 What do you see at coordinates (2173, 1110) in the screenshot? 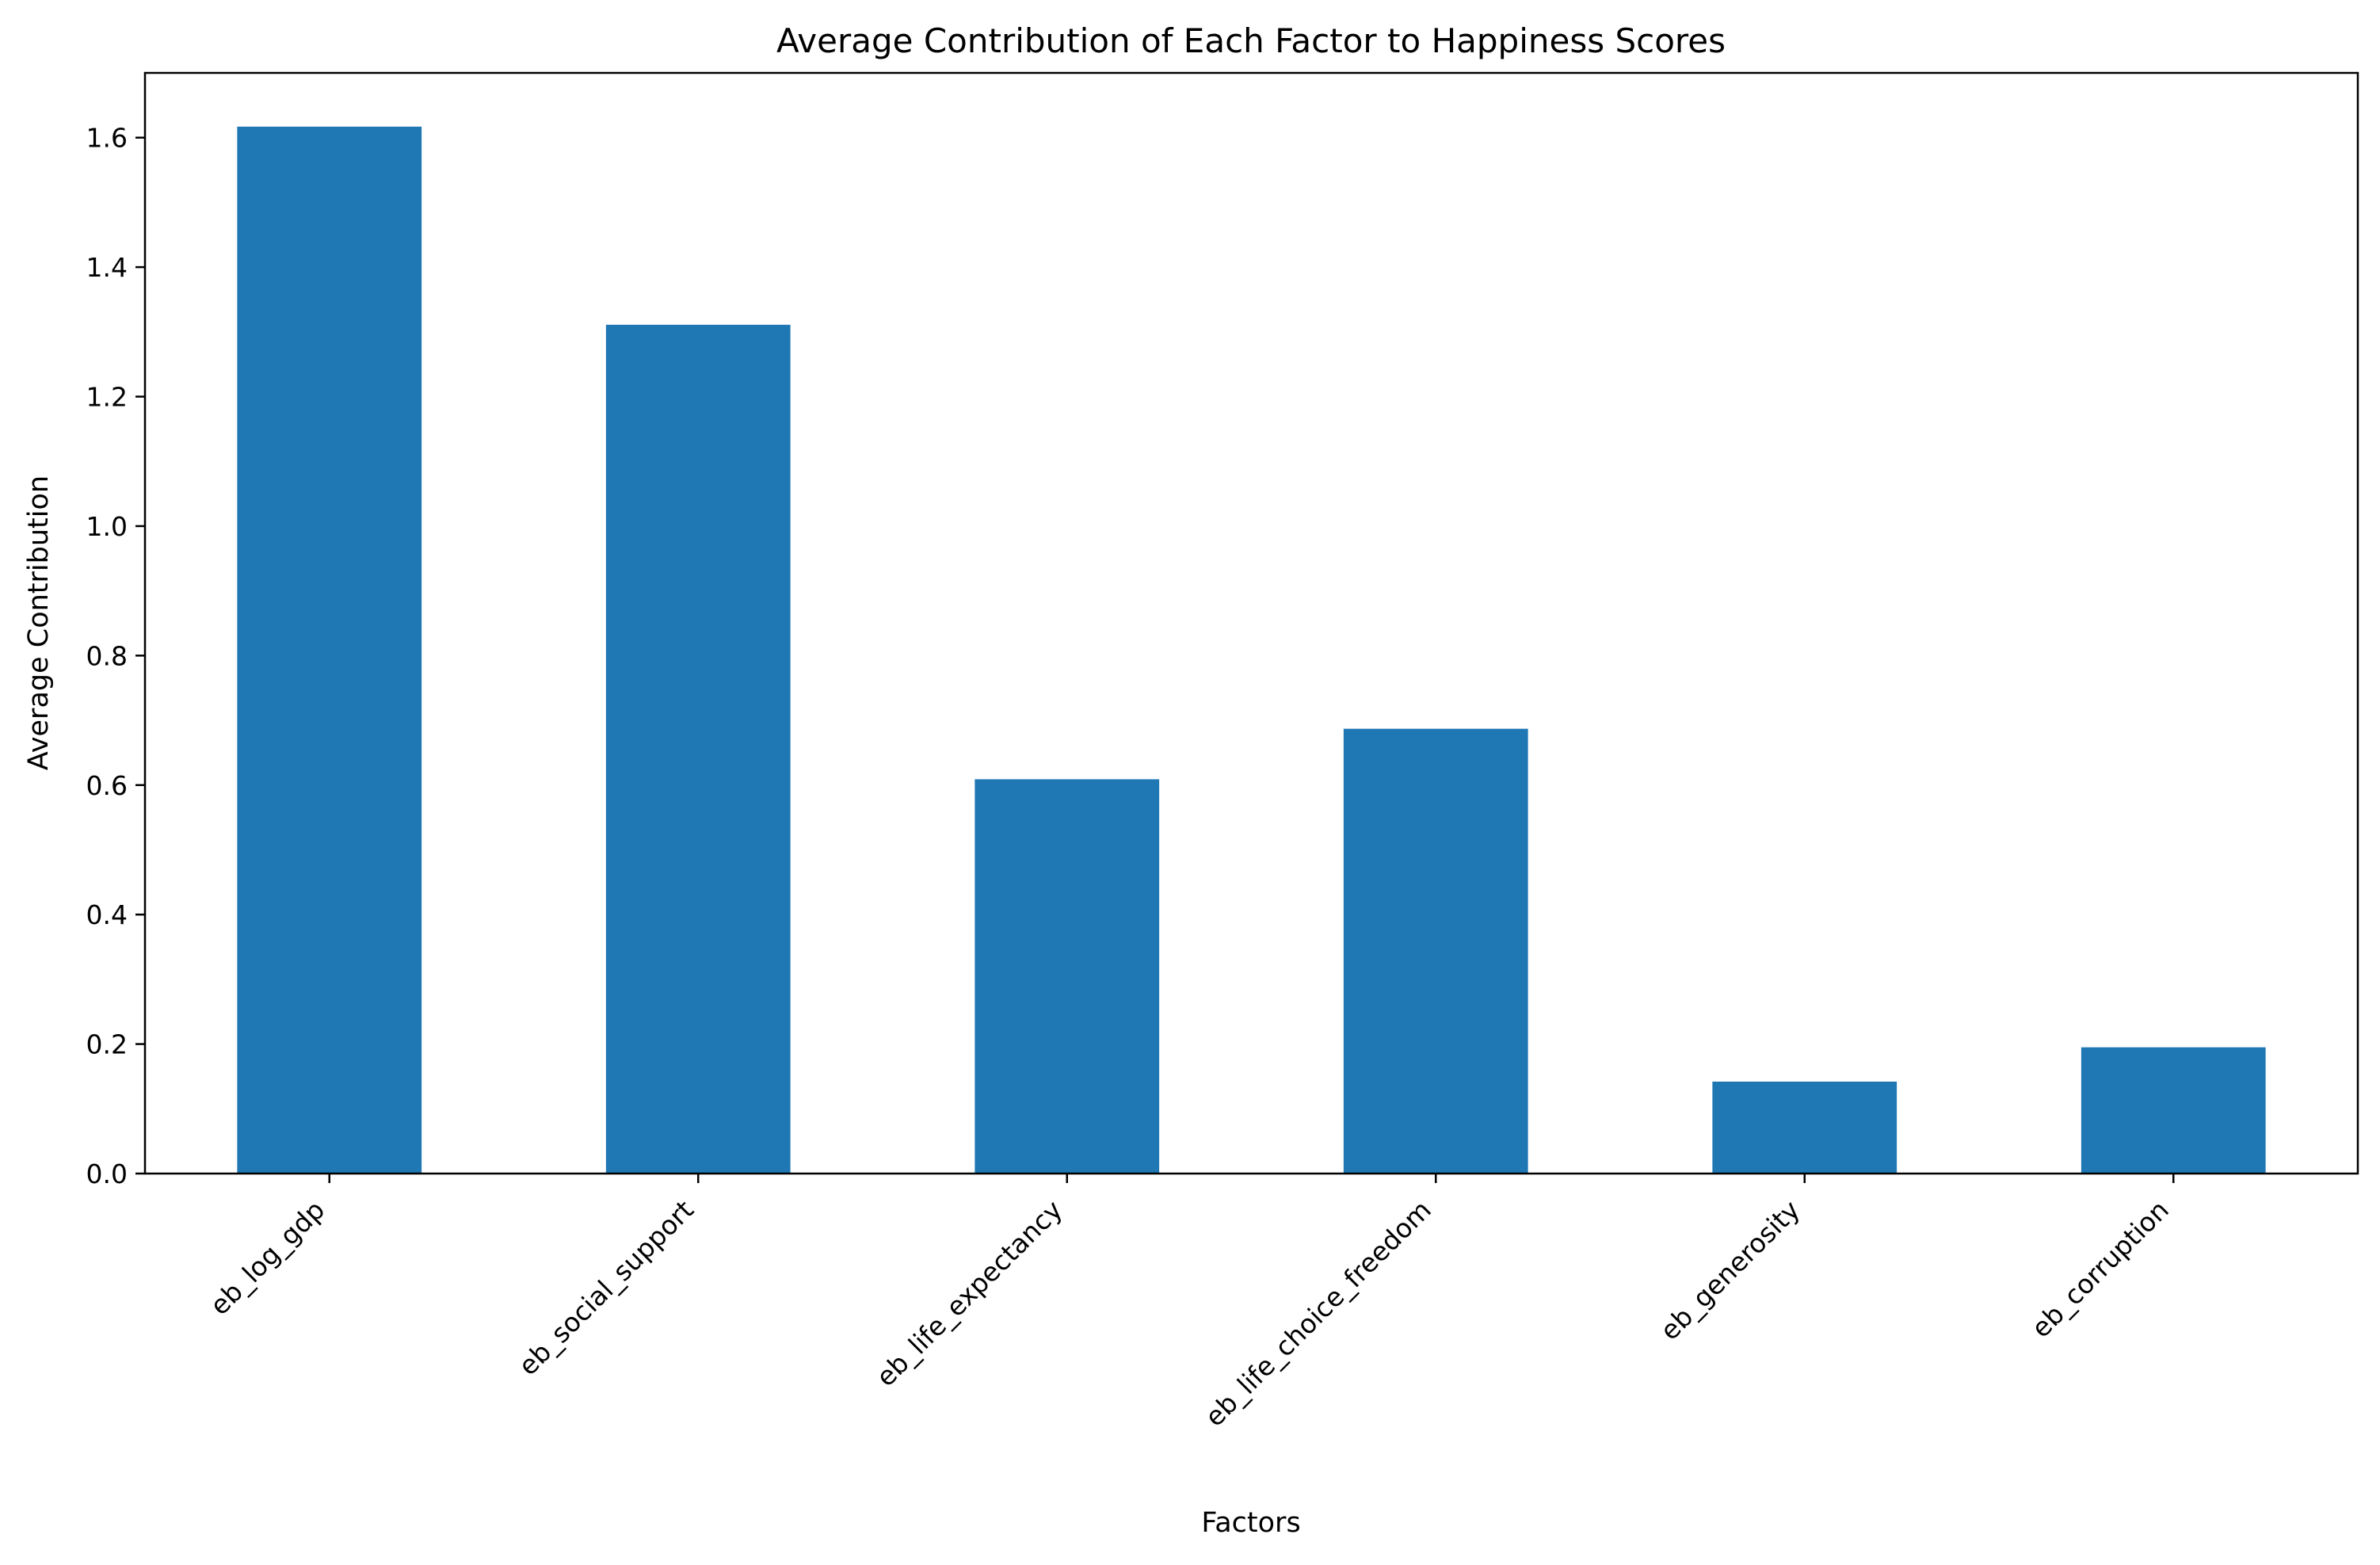
I see `bar-eb_corruption` at bounding box center [2173, 1110].